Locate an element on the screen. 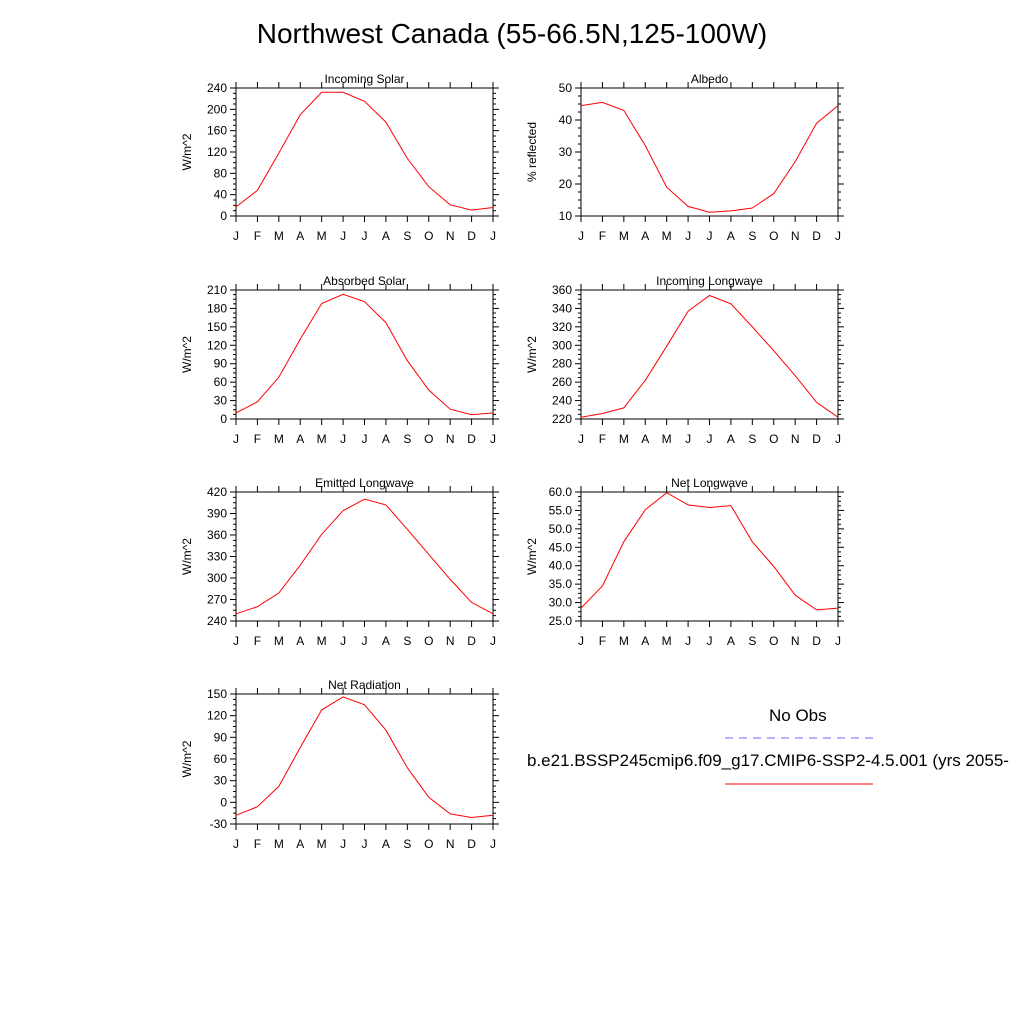  y-tick-label: 340 is located at coordinates (562, 308).